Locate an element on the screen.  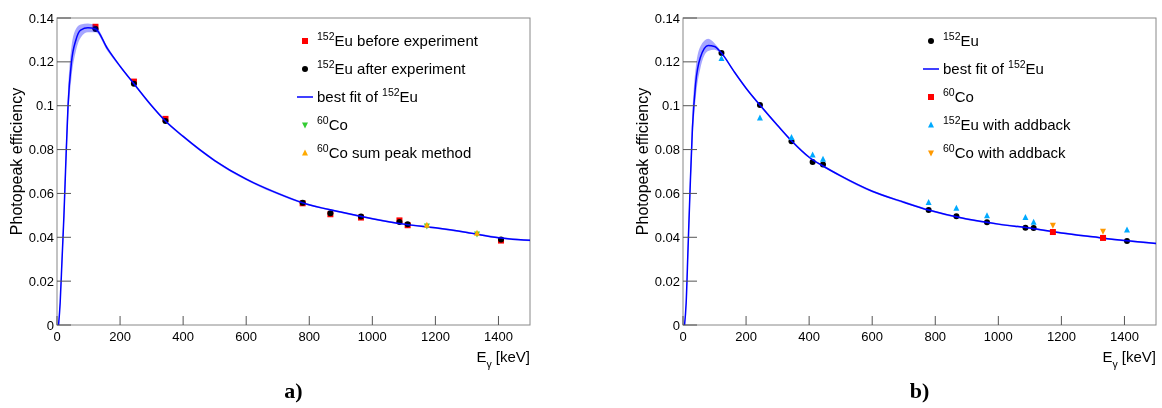
legend-label: $^{60}$Co with addback is located at coordinates (1005, 151).